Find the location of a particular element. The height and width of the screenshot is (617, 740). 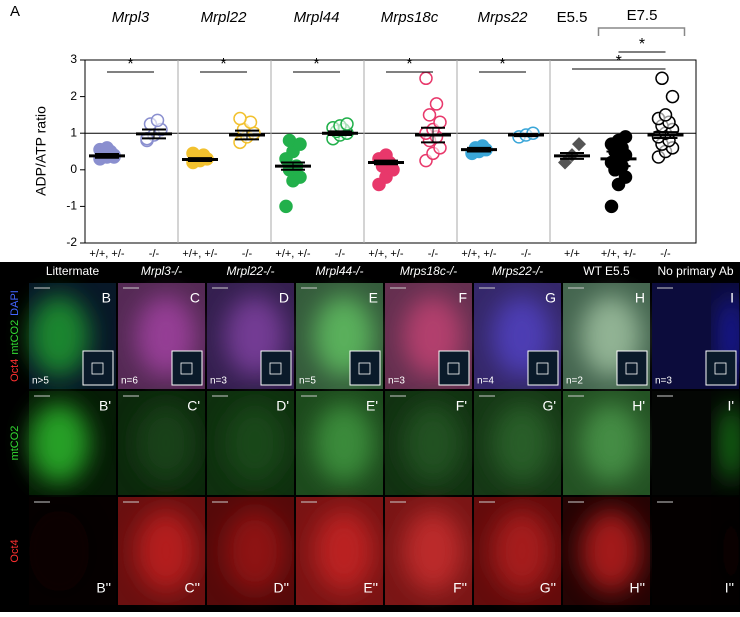

y-tick-label: -2 is located at coordinates (71, 242).